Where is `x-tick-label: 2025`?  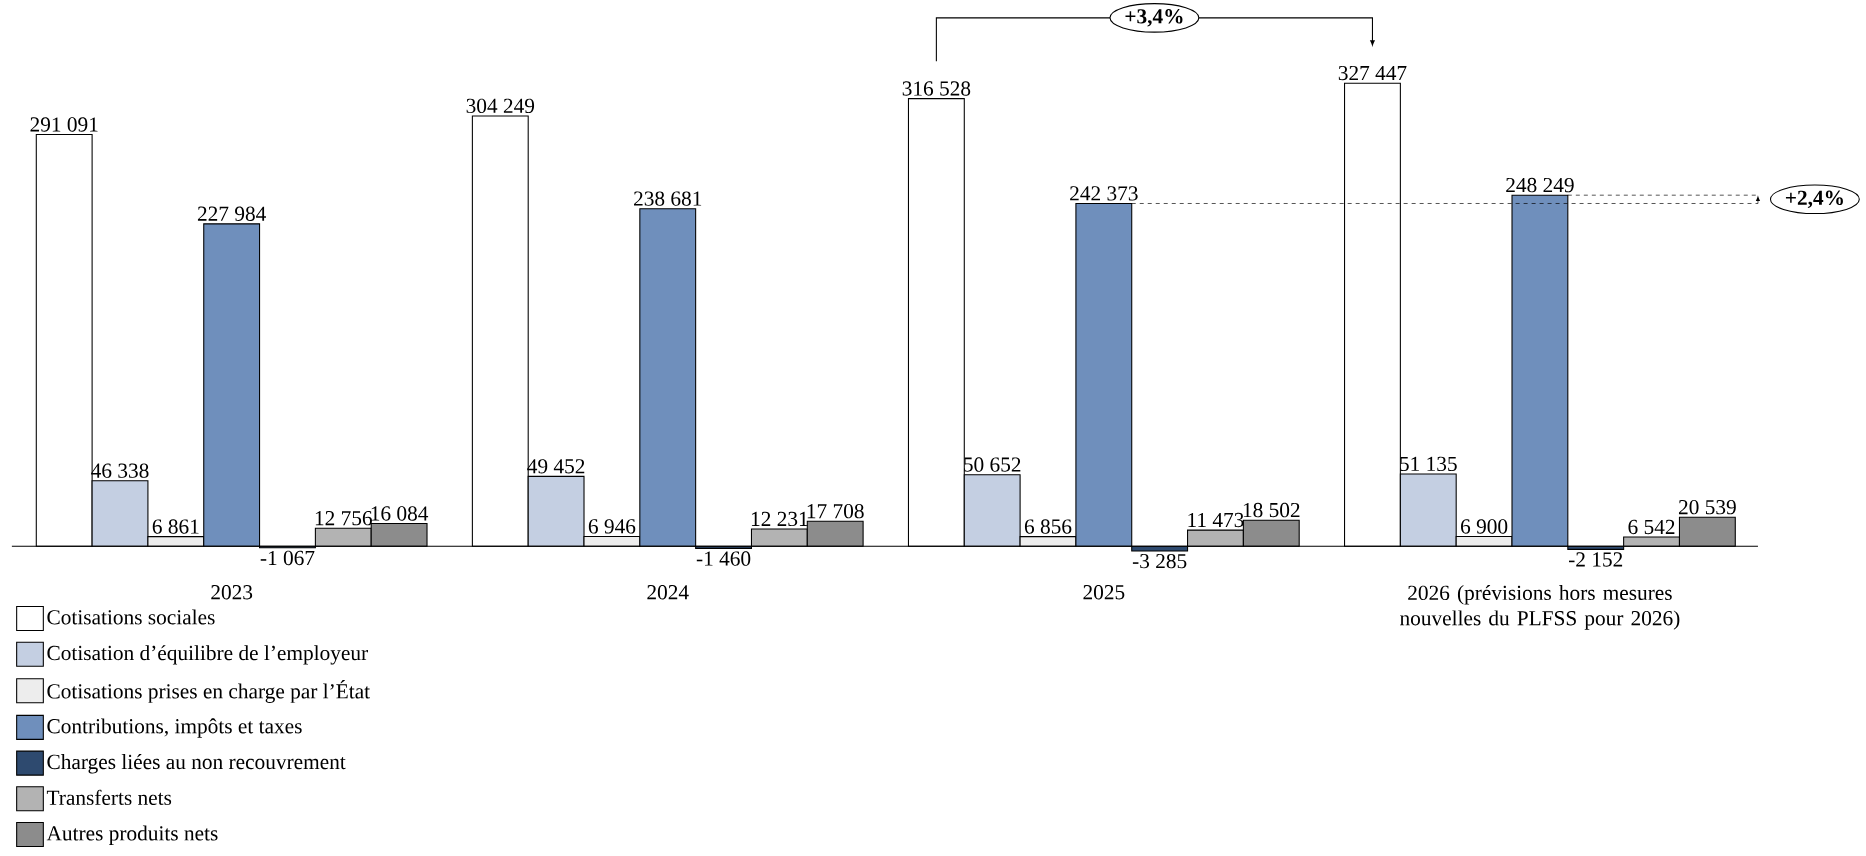 x-tick-label: 2025 is located at coordinates (1104, 592).